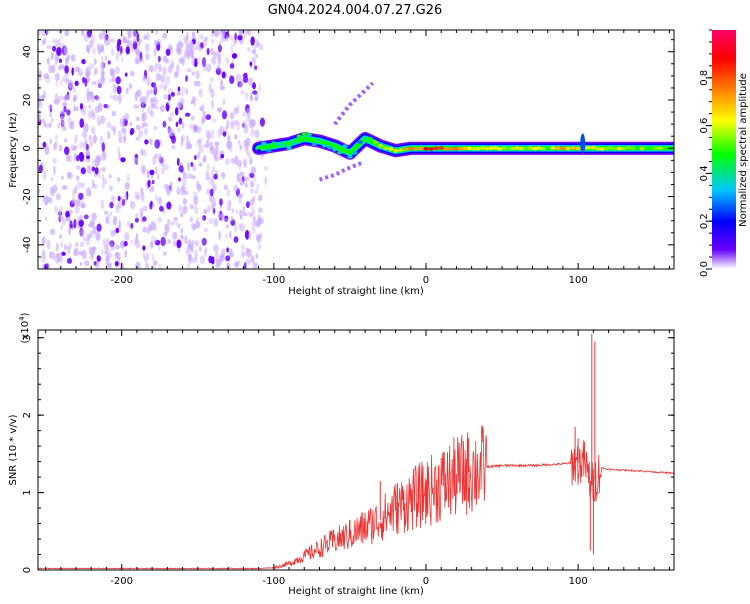 This screenshot has width=750, height=604. I want to click on noise-region, so click(153, 149).